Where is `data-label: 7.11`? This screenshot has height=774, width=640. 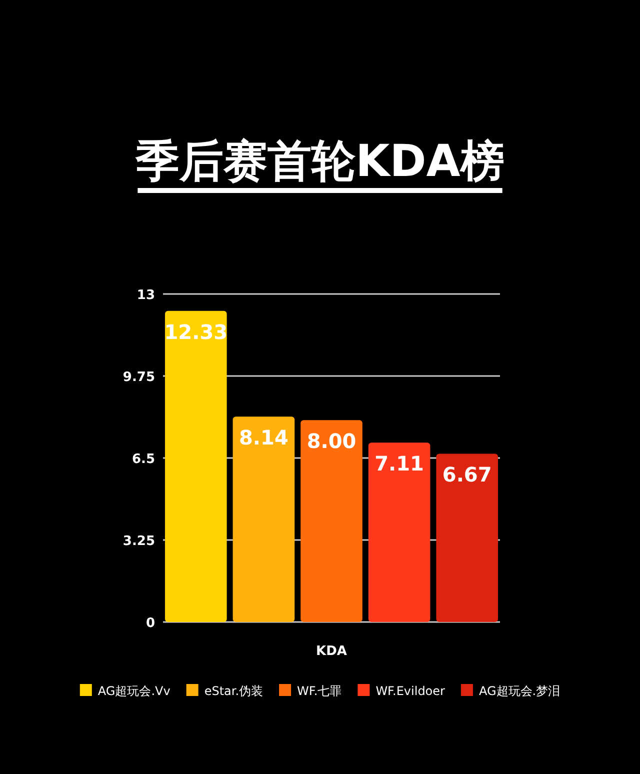
data-label: 7.11 is located at coordinates (399, 464).